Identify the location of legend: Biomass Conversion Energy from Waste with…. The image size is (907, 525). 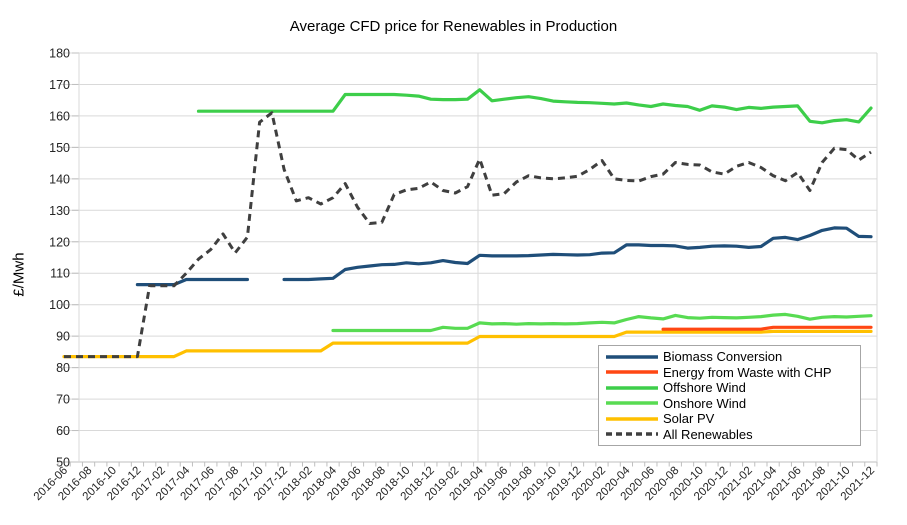
(729, 395).